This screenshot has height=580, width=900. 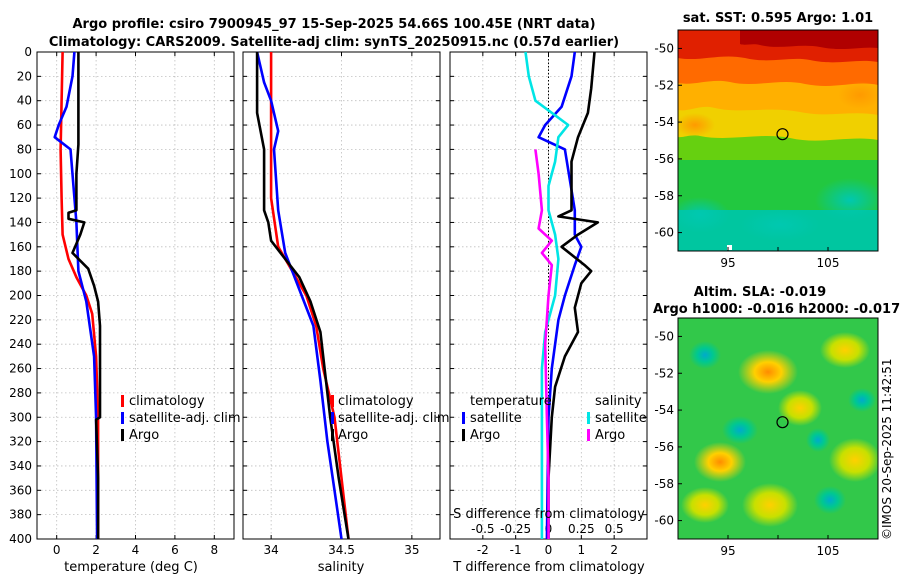 What do you see at coordinates (20, 539) in the screenshot?
I see `y-tick-label: 400` at bounding box center [20, 539].